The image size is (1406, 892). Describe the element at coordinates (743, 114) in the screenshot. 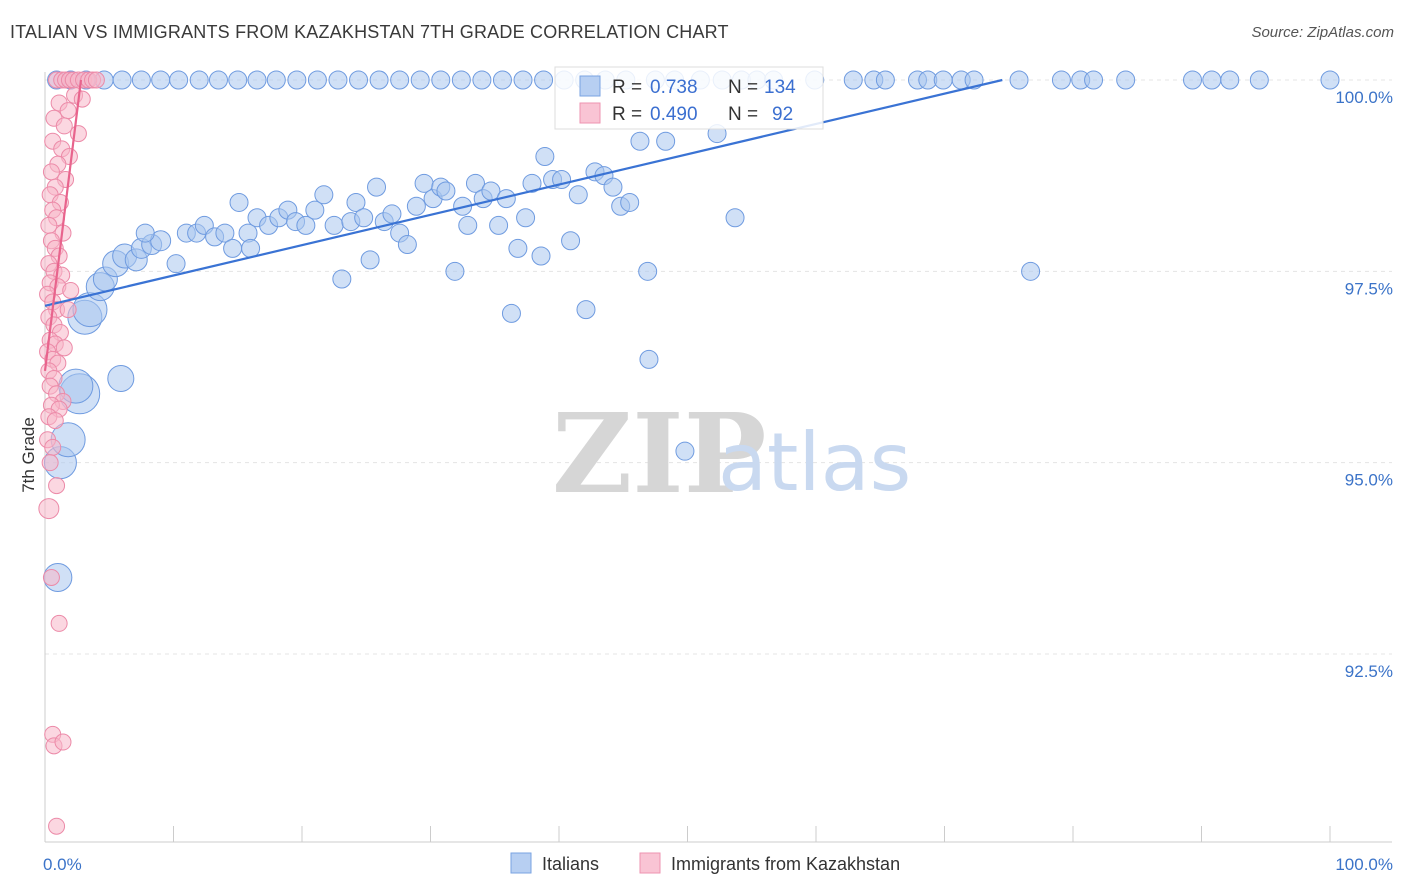

I see `stats-n-label-kazakhstan: N =` at that location.